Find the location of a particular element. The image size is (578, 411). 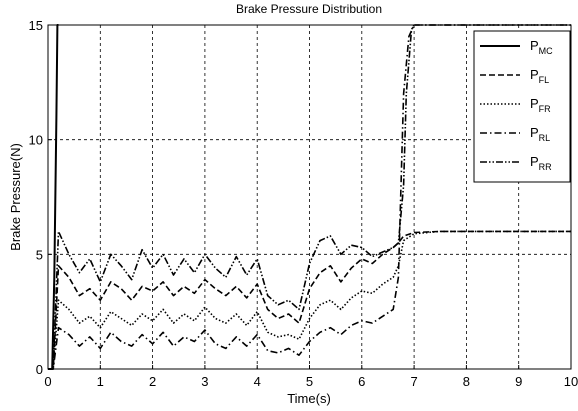

x-tick-label: 3 is located at coordinates (204, 381).